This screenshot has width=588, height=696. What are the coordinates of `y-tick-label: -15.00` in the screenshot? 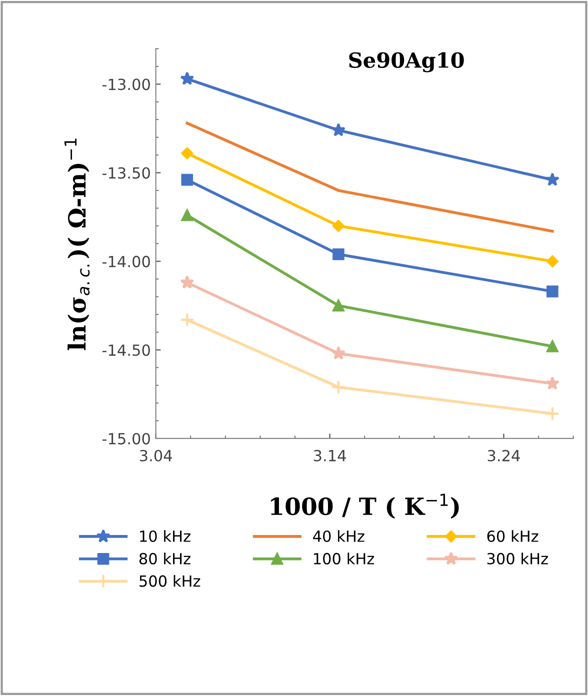 It's located at (126, 438).